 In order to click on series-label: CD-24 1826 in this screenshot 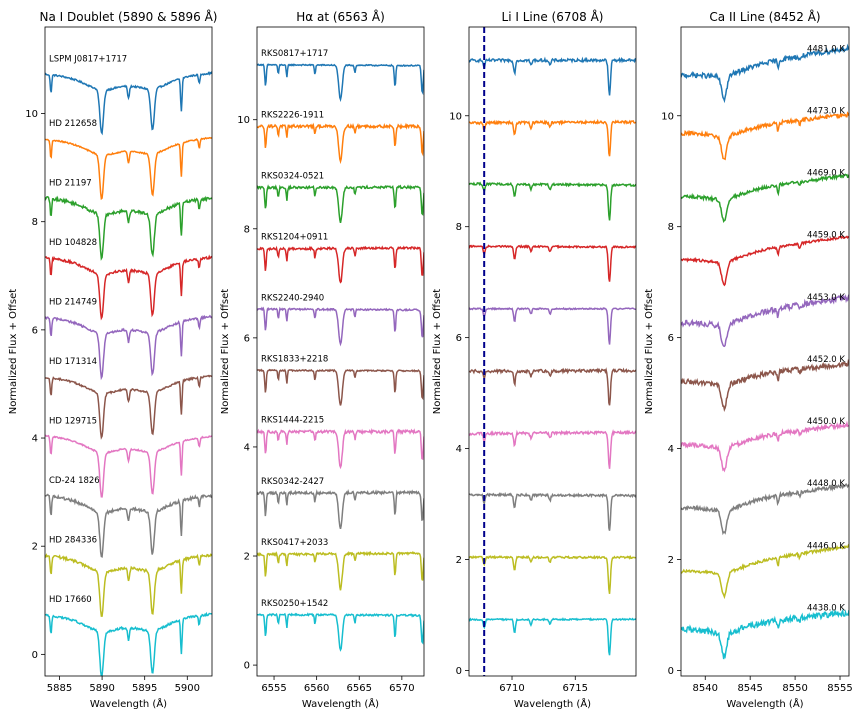, I will do `click(74, 481)`.